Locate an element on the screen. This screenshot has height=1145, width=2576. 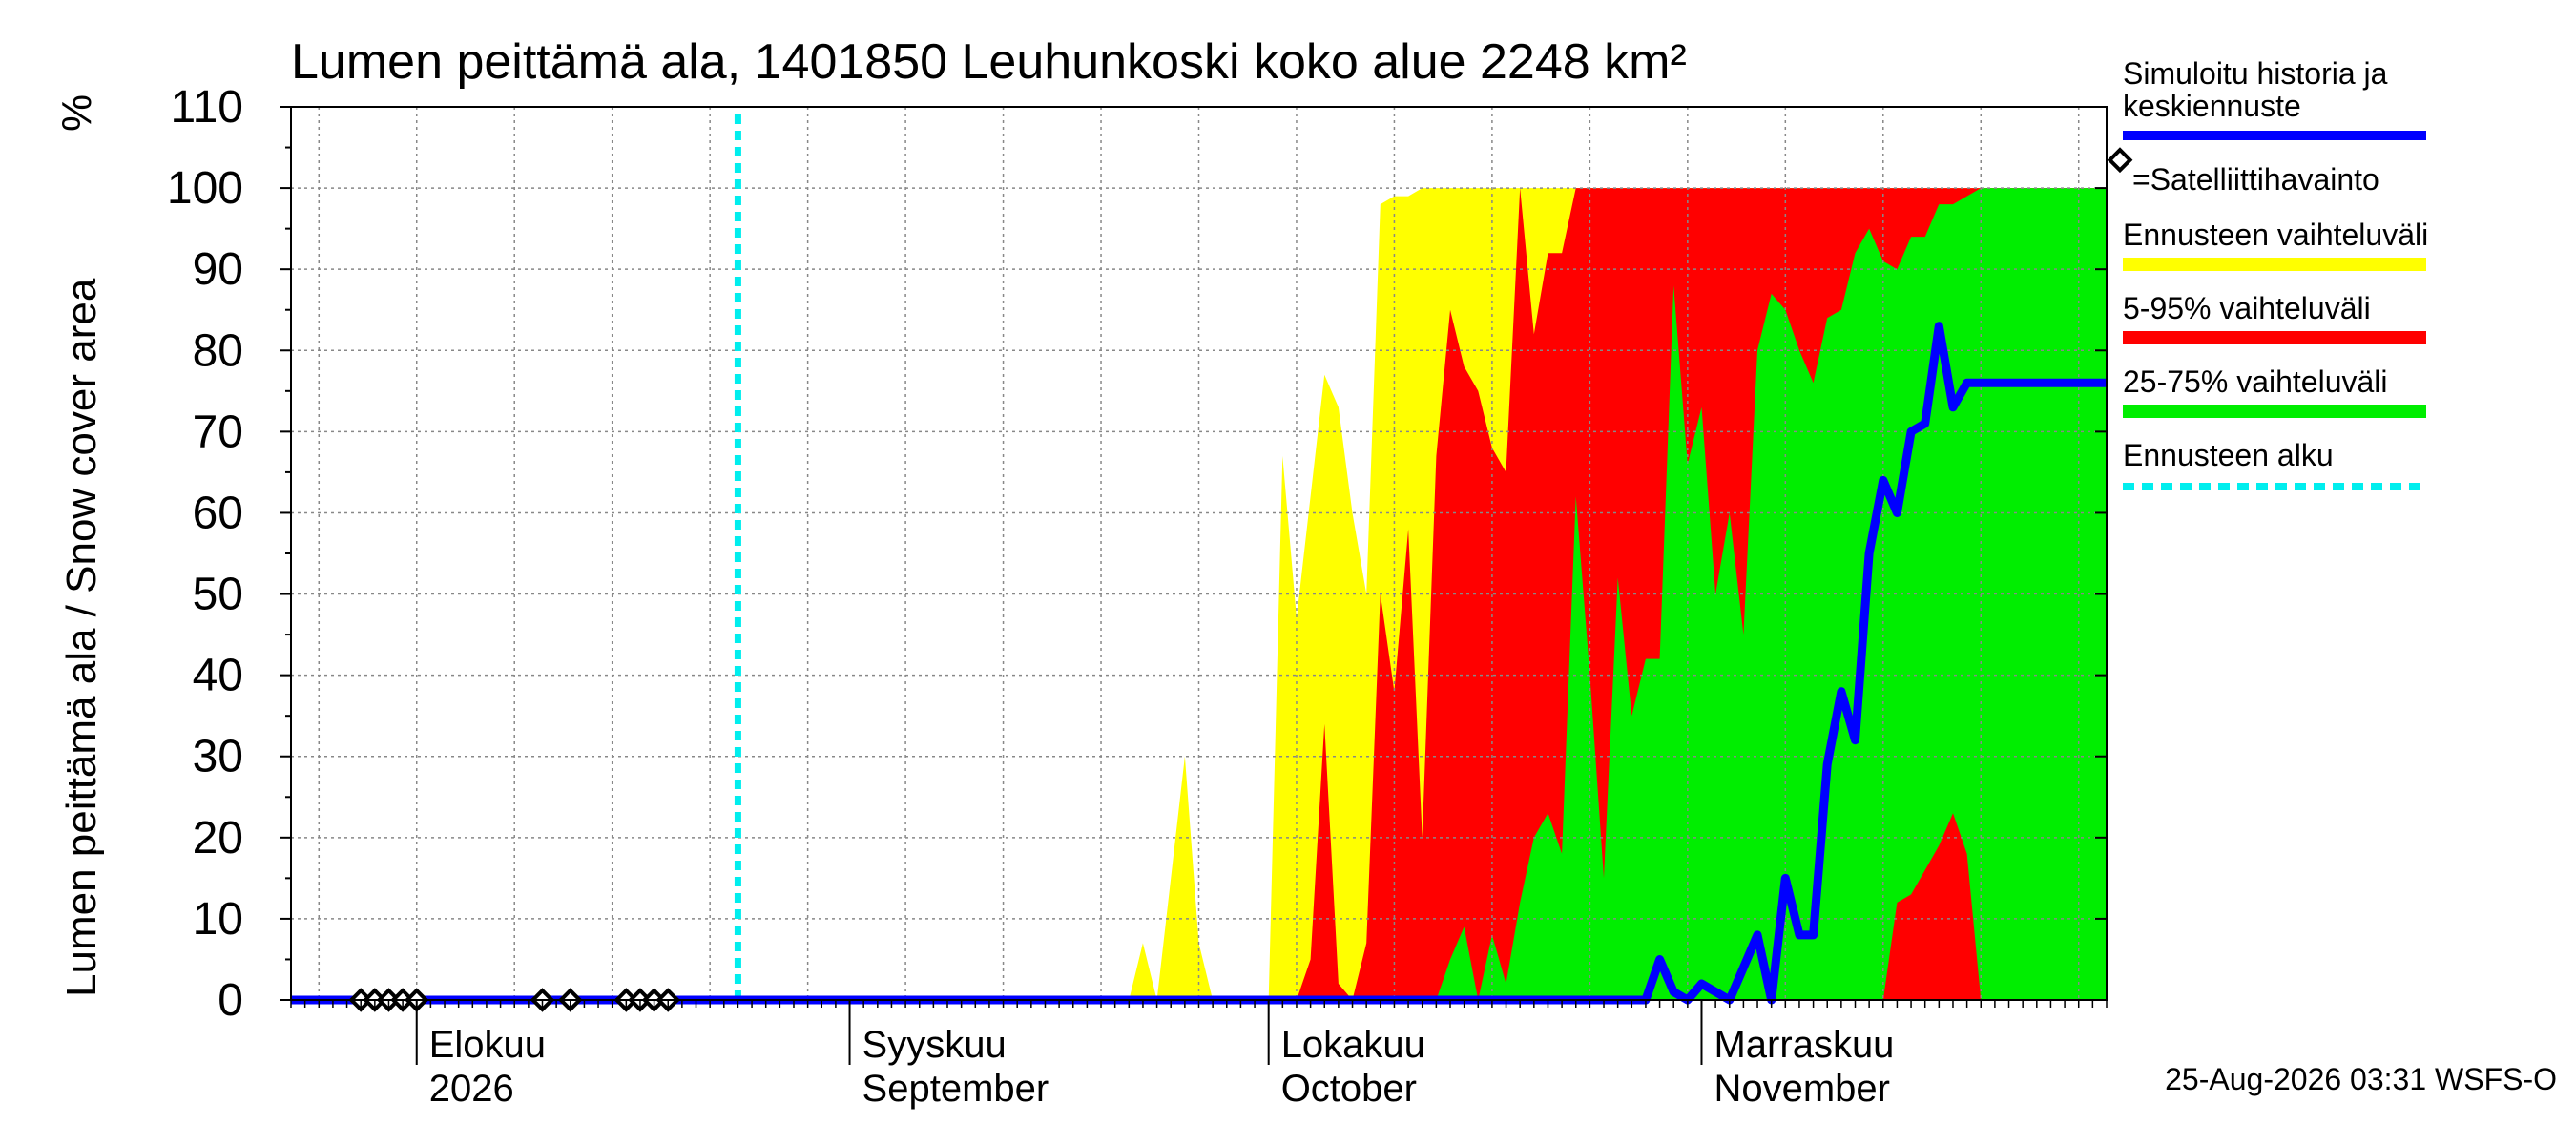
y-tick-label: 100 is located at coordinates (205, 188).